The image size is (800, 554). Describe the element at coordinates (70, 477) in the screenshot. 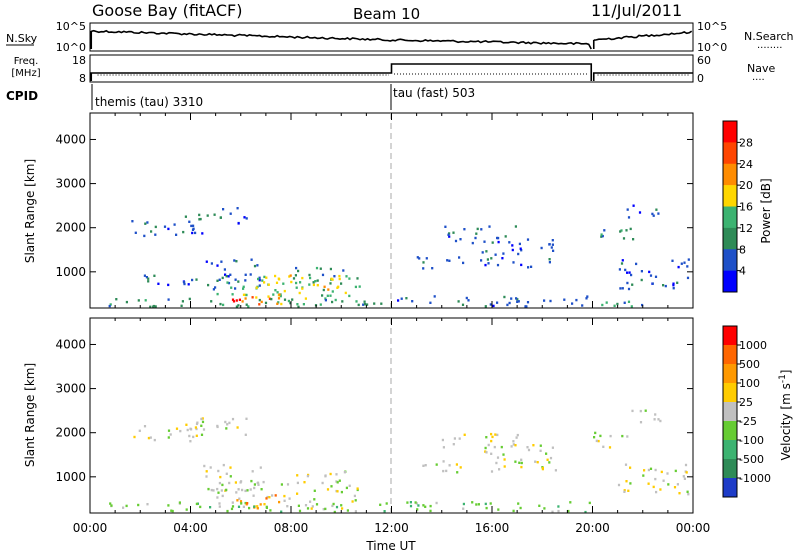

I see `y-tick-label: 1000` at that location.